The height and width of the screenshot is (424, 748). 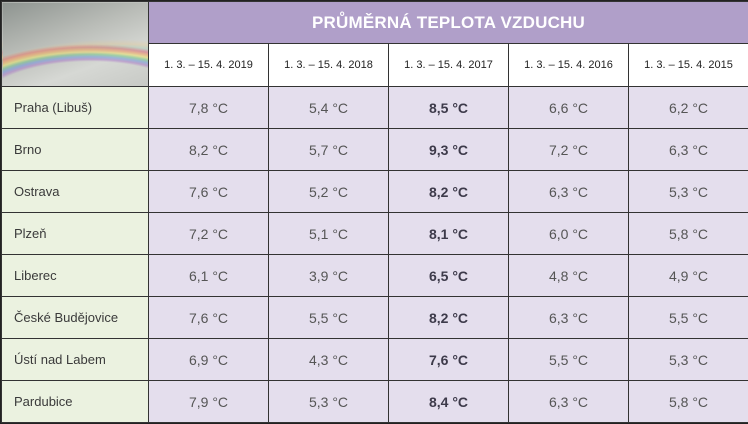 What do you see at coordinates (328, 107) in the screenshot?
I see `temperature-value: 5,4 °C` at bounding box center [328, 107].